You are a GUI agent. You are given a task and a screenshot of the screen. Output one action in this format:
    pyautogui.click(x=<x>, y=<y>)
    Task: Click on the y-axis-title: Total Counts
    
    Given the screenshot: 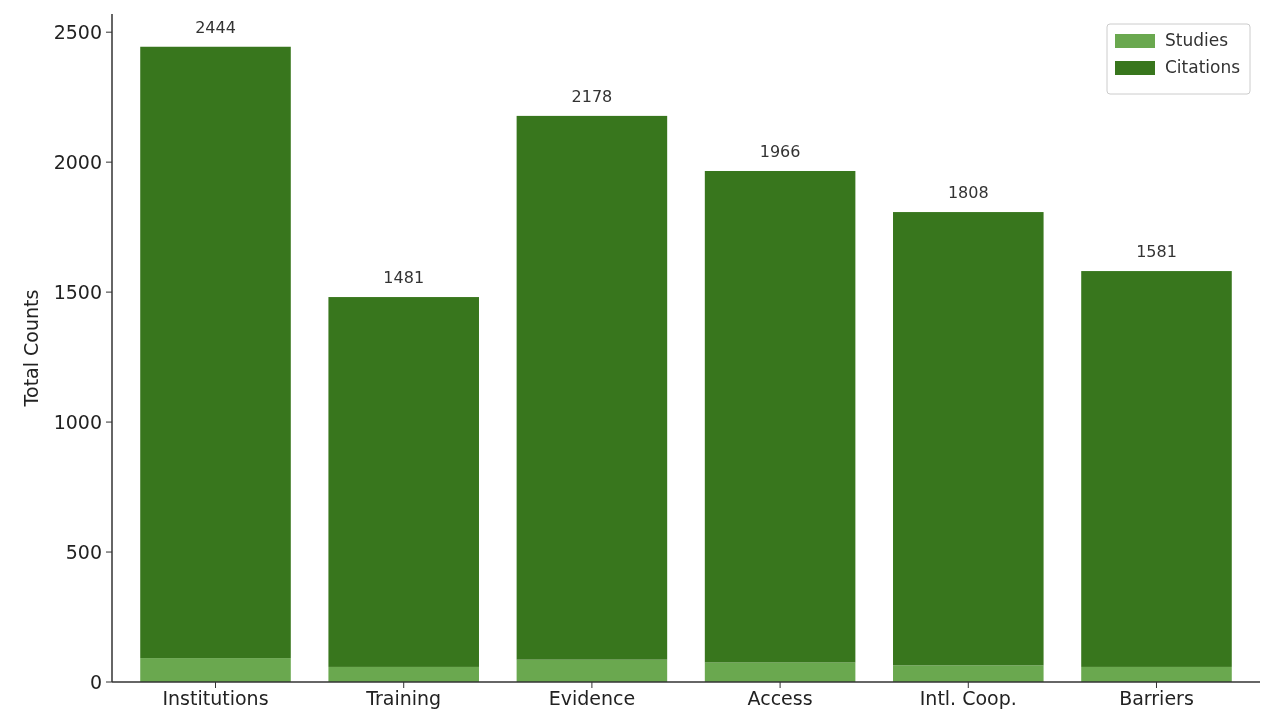 What is the action you would take?
    pyautogui.click(x=31, y=348)
    